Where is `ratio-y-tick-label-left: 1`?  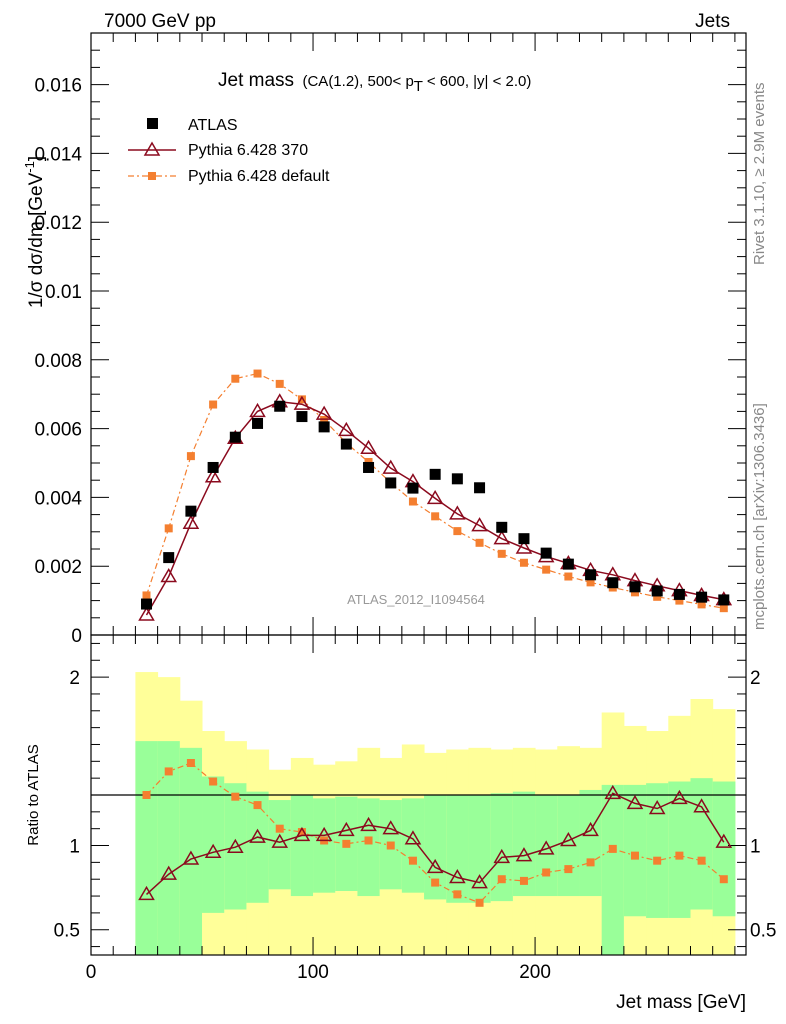 ratio-y-tick-label-left: 1 is located at coordinates (74, 847).